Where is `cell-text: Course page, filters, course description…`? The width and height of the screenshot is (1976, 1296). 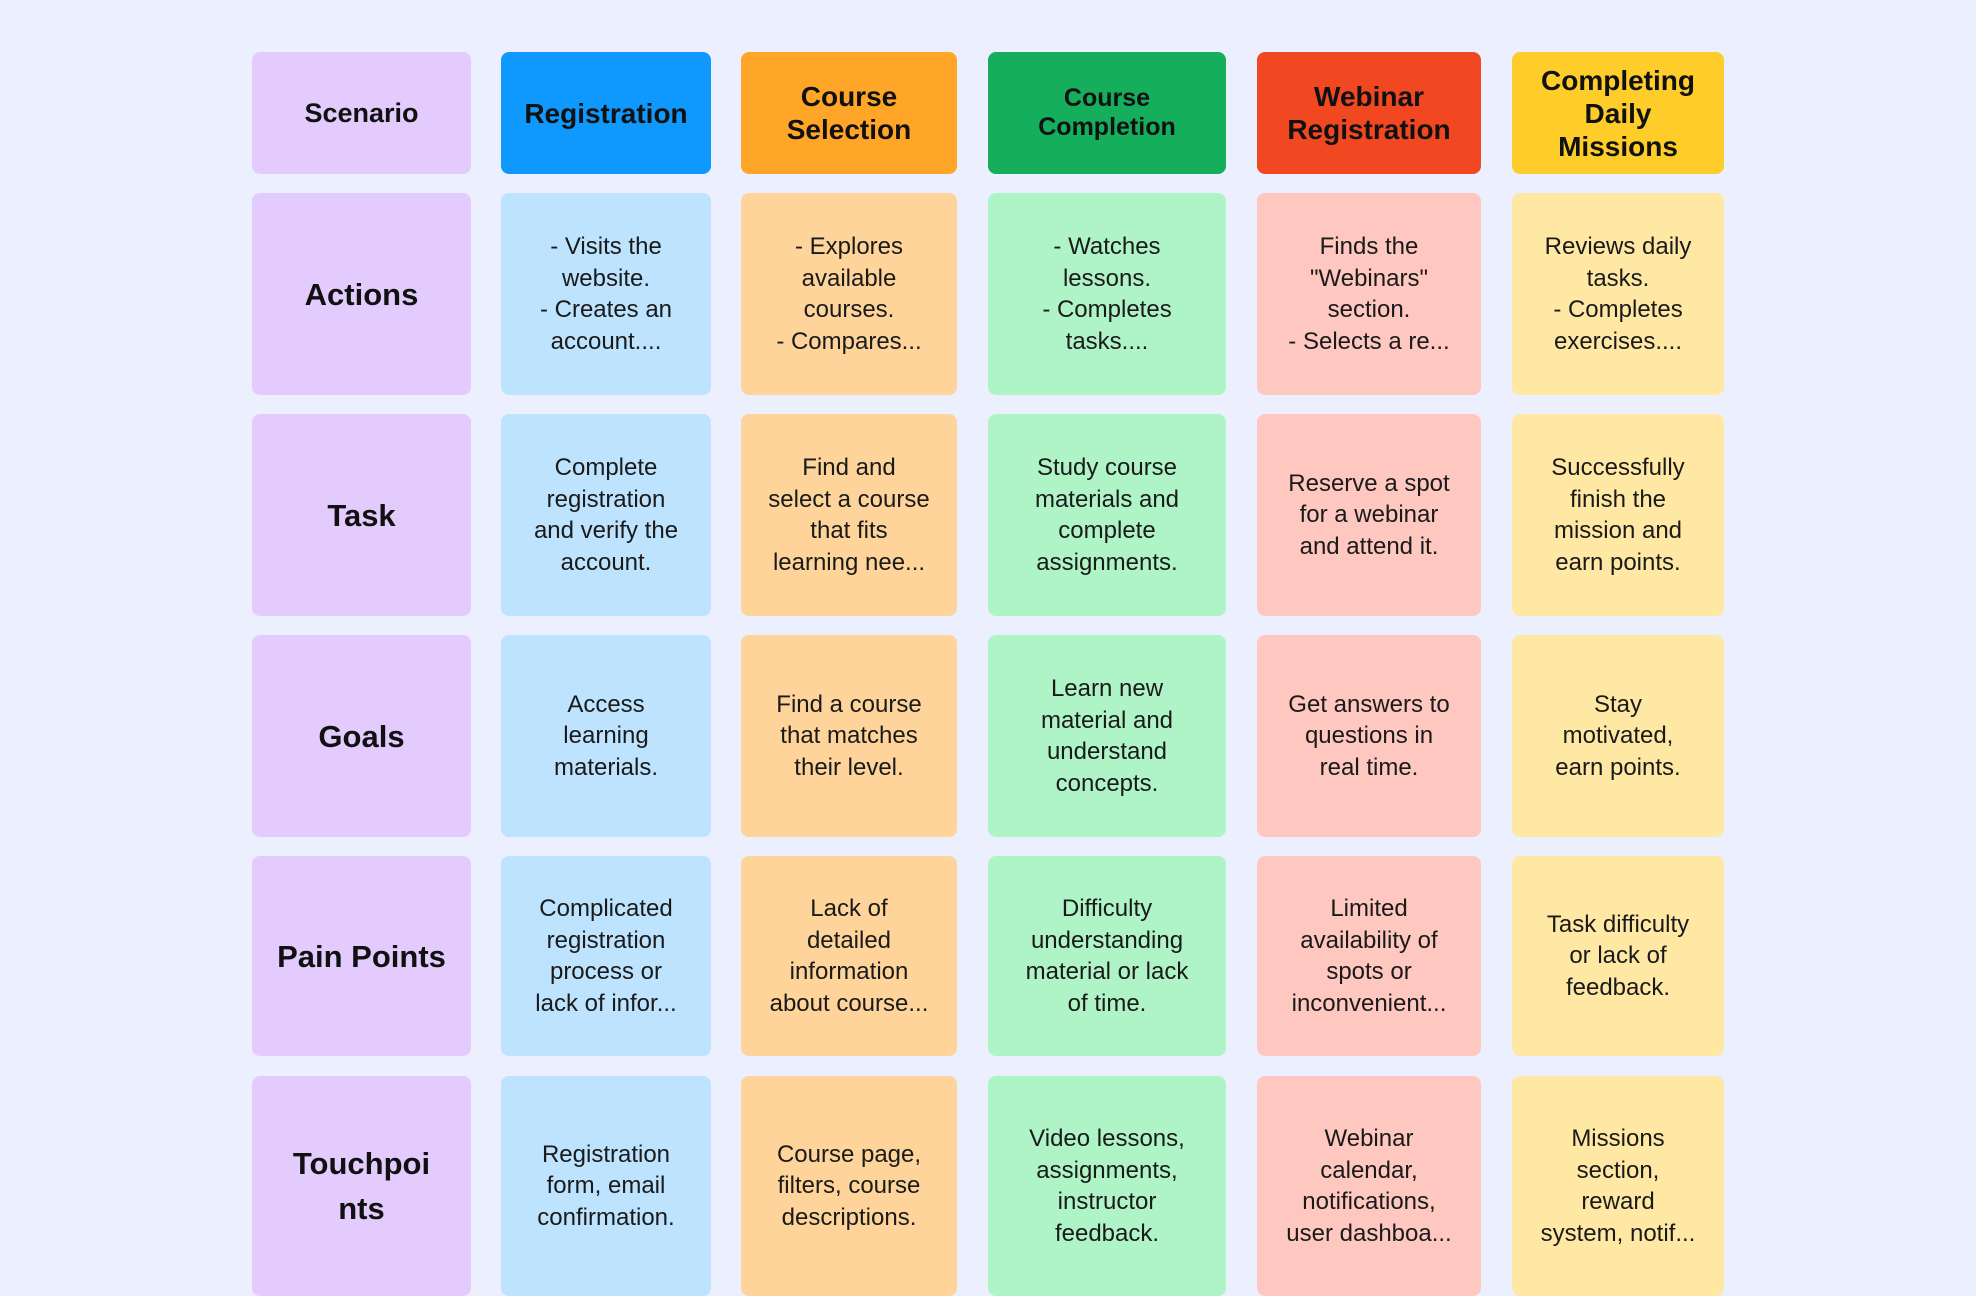 cell-text: Course page, filters, course description… is located at coordinates (849, 1185).